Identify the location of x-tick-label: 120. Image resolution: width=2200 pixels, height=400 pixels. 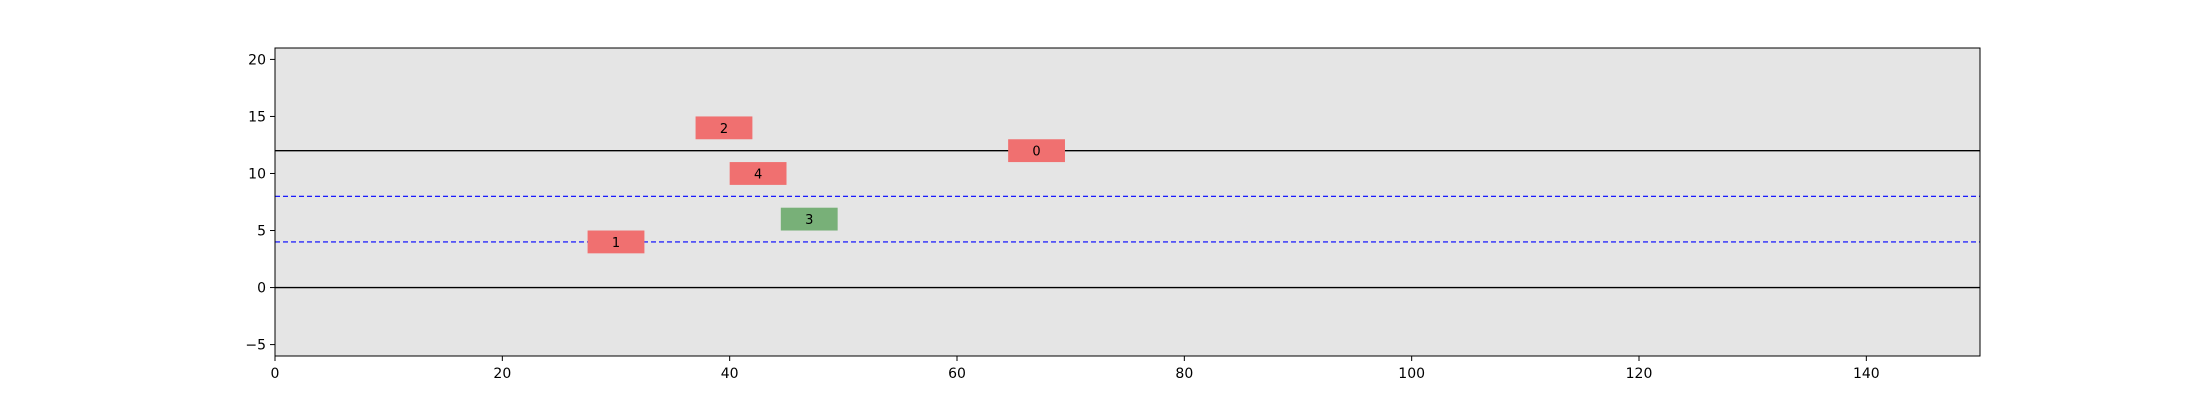
(1639, 374).